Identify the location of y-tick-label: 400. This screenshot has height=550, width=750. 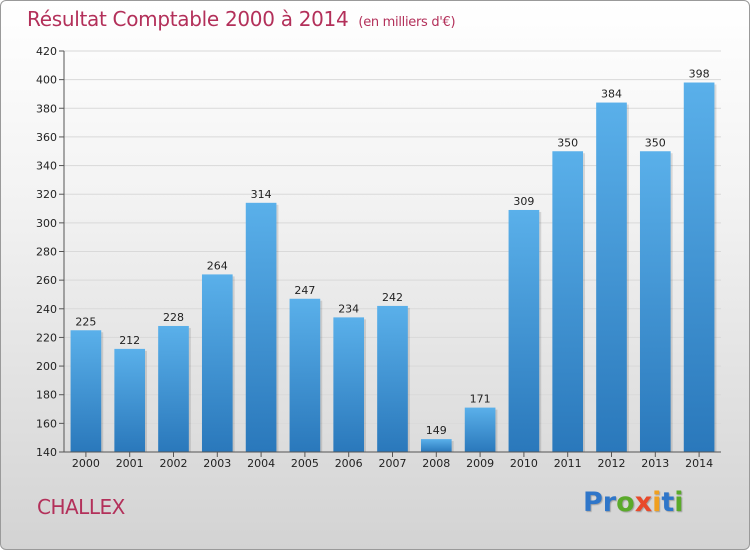
(46, 80).